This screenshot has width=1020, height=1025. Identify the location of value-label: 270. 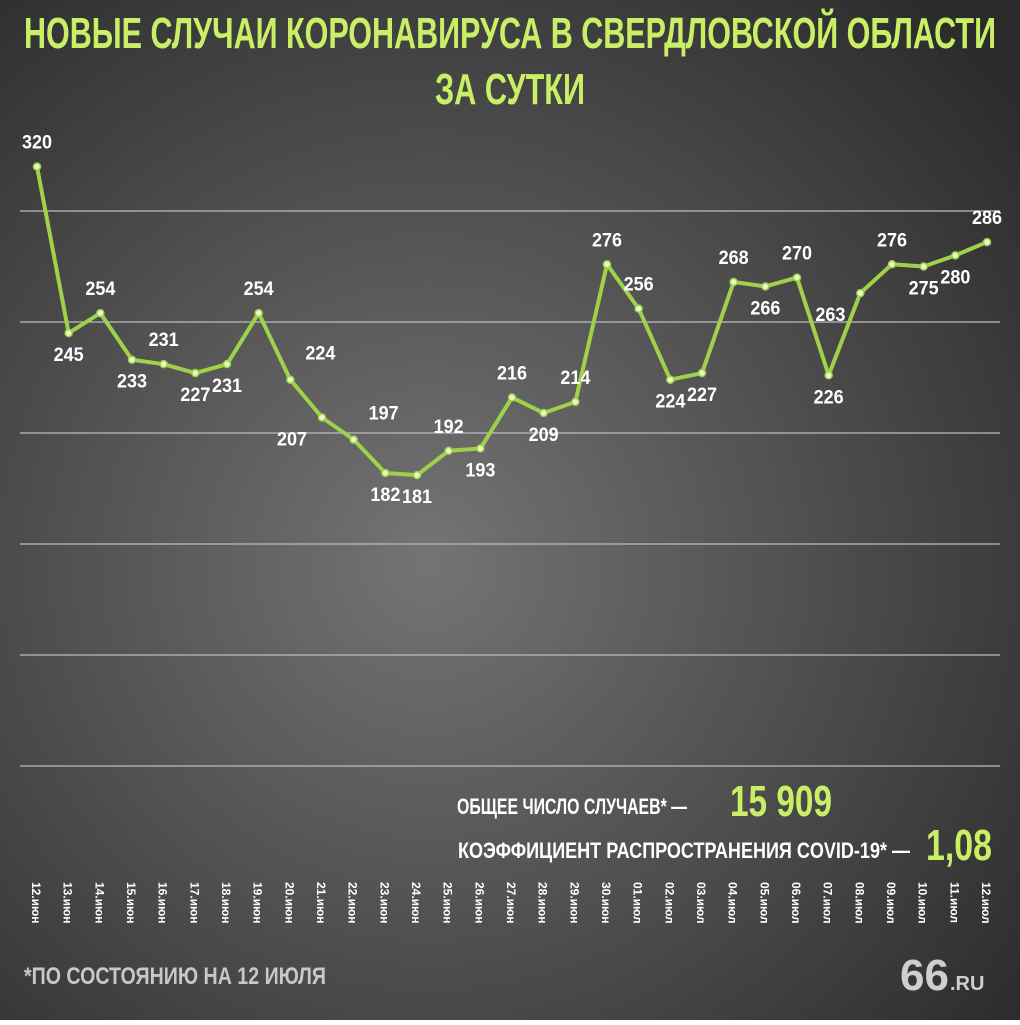
(797, 254).